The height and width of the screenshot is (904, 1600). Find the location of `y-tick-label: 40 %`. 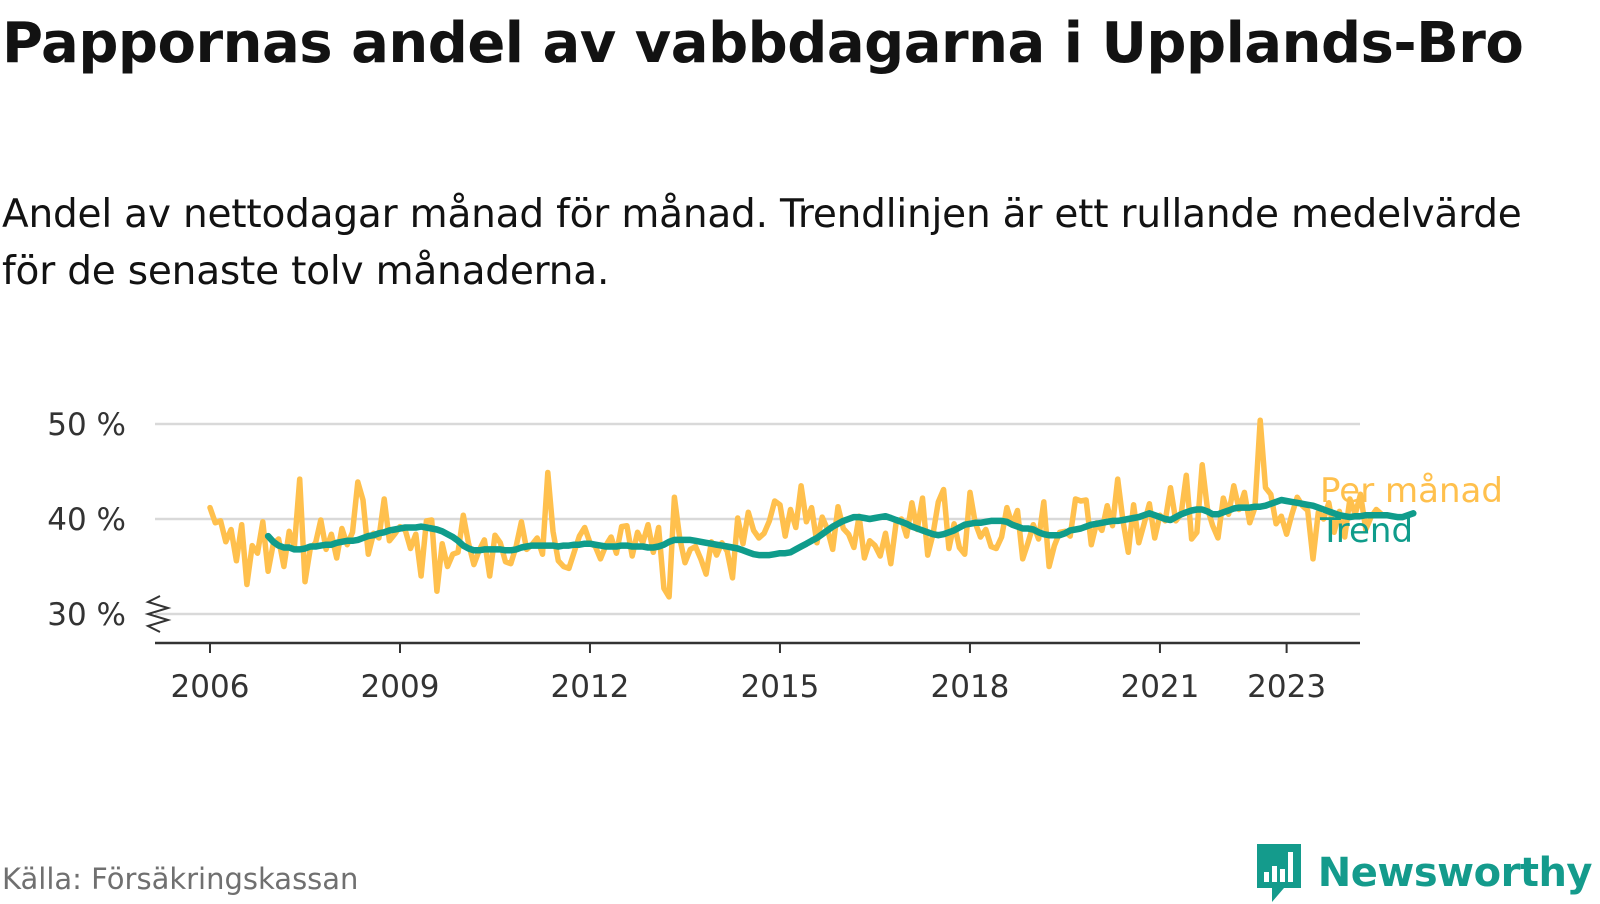

y-tick-label: 40 % is located at coordinates (86, 520).